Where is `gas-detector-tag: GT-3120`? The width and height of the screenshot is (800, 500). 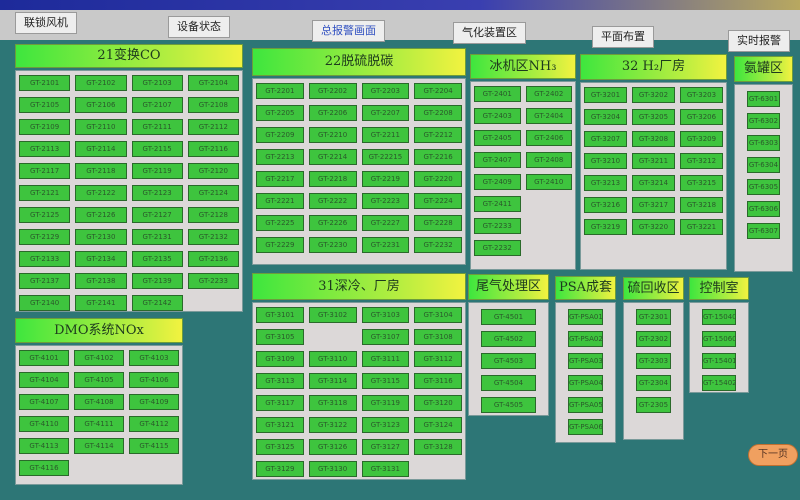 gas-detector-tag: GT-3120 is located at coordinates (438, 403).